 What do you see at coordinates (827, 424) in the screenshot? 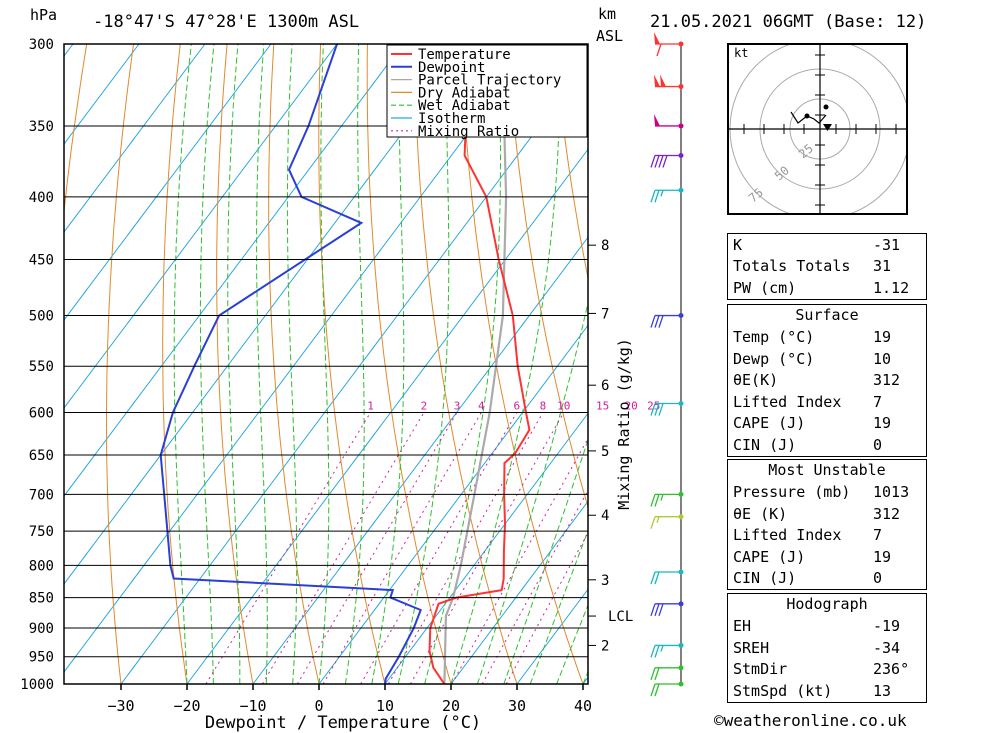
I see `table-row: CAPE (J) 19` at bounding box center [827, 424].